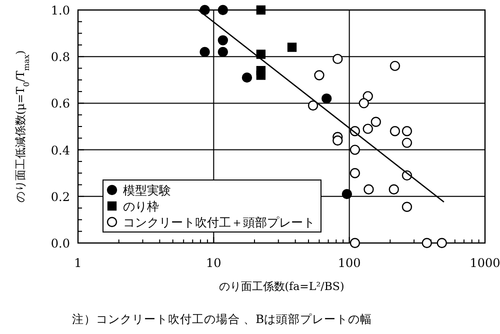 This screenshot has width=500, height=334. What do you see at coordinates (219, 223) in the screenshot?
I see `legend-label: コンクリート吹付工＋頭部プレート` at bounding box center [219, 223].